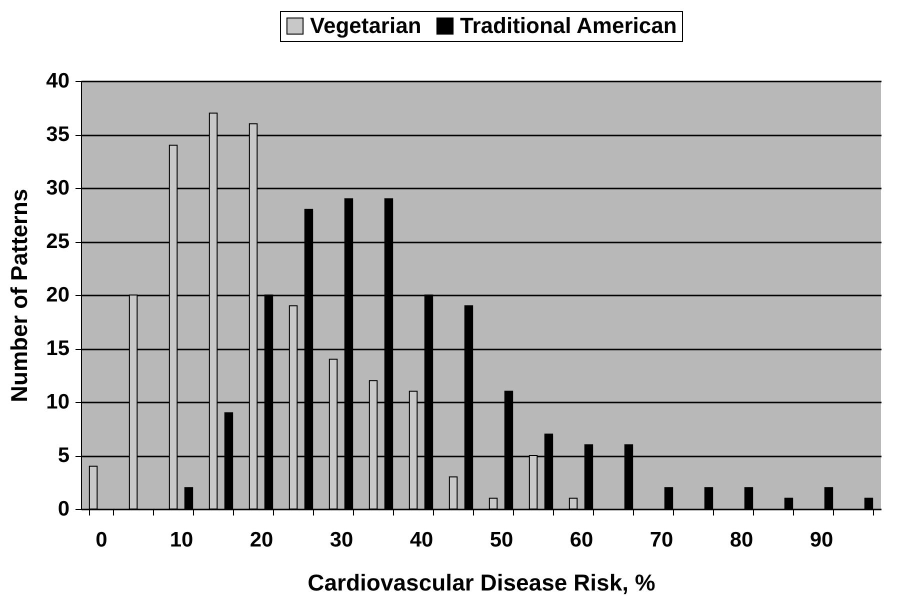 This screenshot has width=916, height=607. Describe the element at coordinates (58, 188) in the screenshot. I see `y-tick-label: 30` at that location.